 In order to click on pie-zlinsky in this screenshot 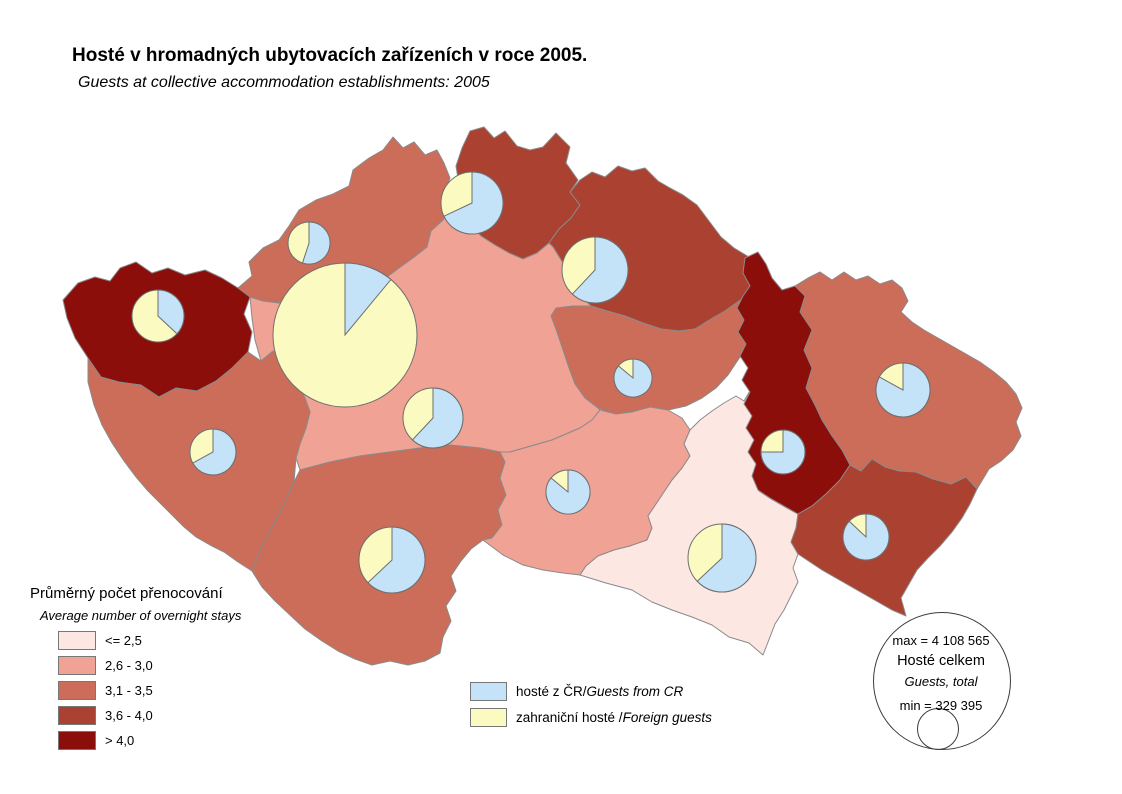, I will do `click(866, 537)`.